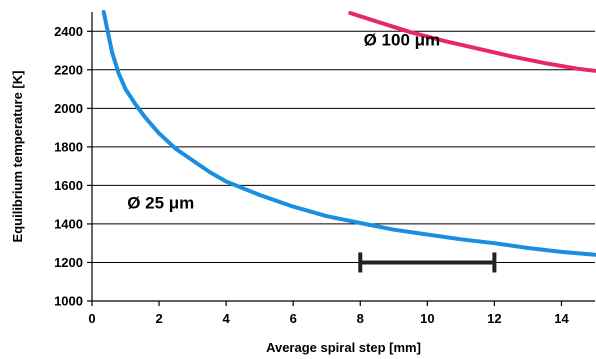 Image resolution: width=596 pixels, height=359 pixels. Describe the element at coordinates (68, 262) in the screenshot. I see `y-tick-label-1200: 1200` at that location.